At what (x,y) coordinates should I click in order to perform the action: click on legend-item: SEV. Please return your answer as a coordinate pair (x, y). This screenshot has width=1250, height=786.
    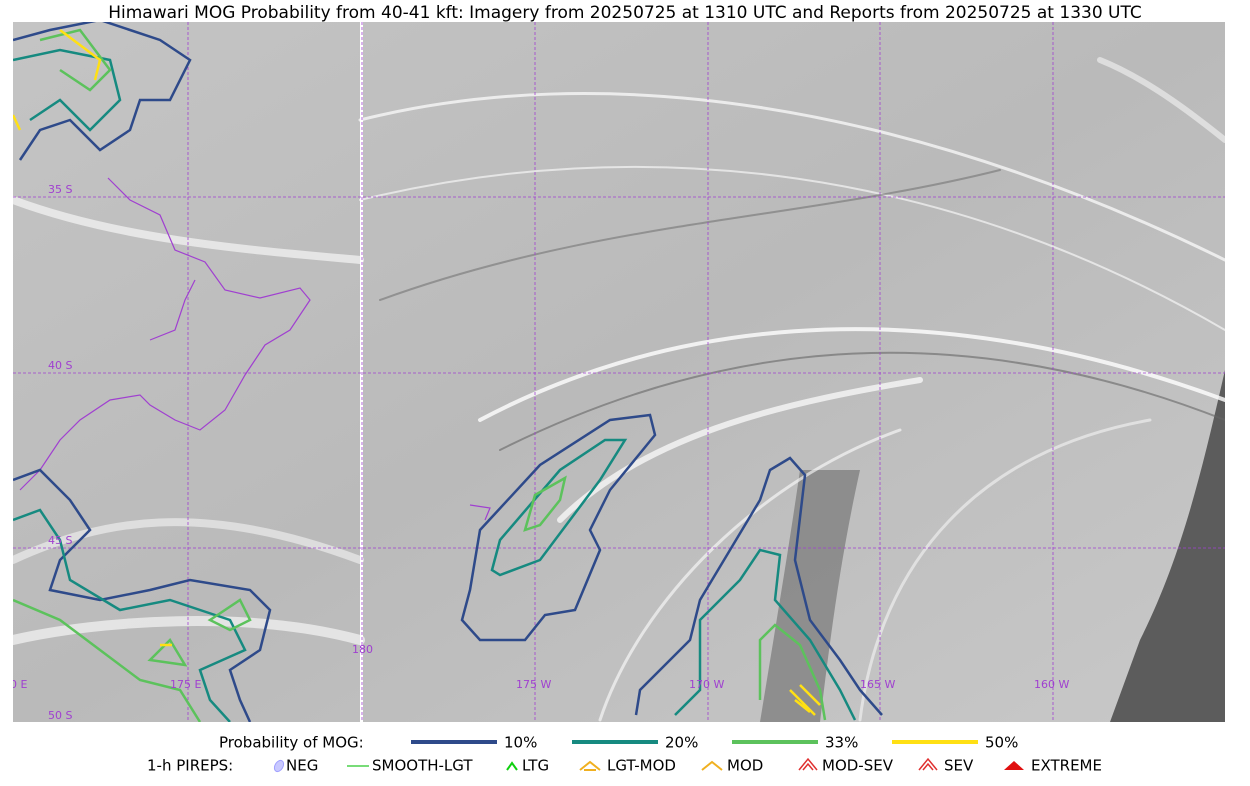
    Looking at the image, I should click on (959, 766).